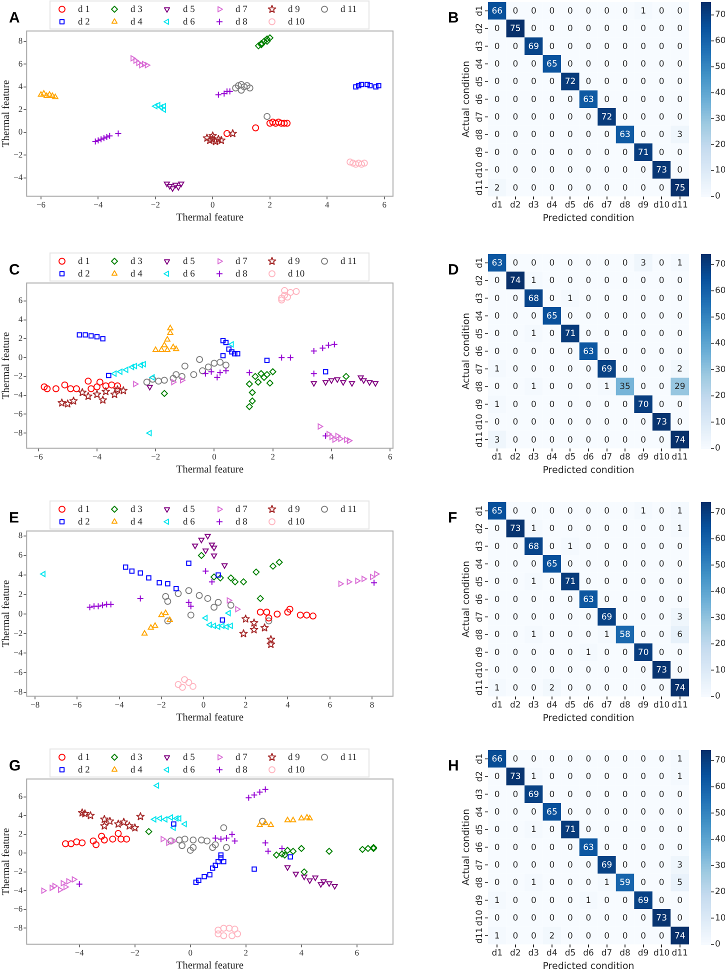  I want to click on legend-label: d 11, so click(349, 261).